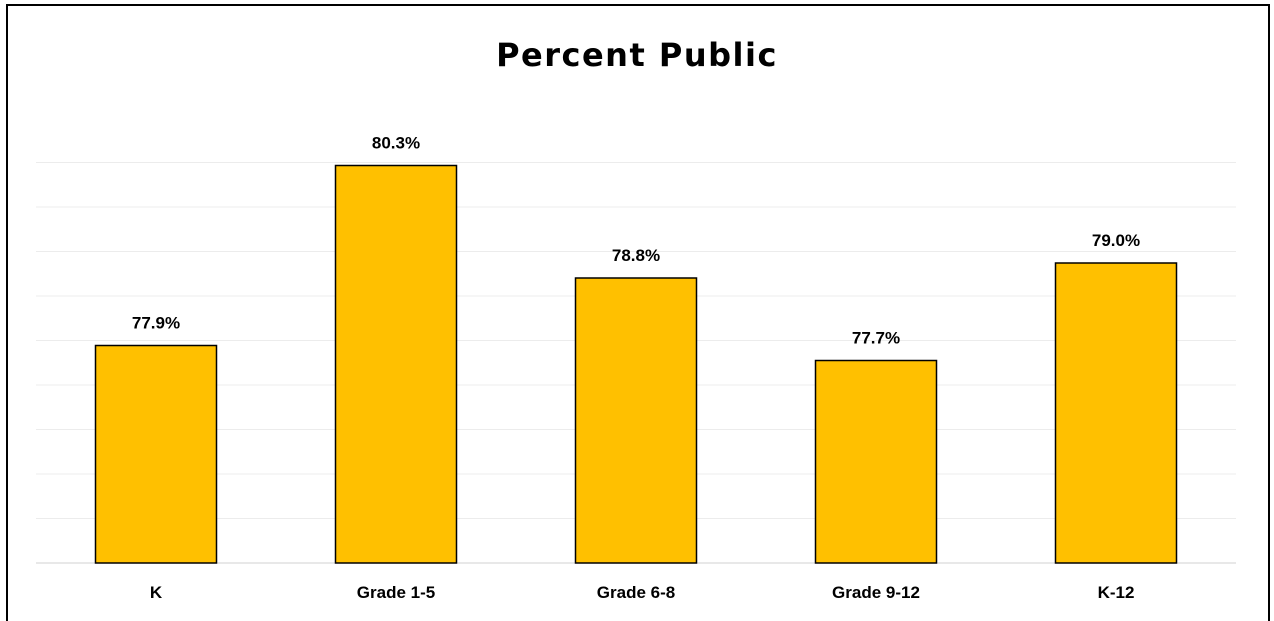  I want to click on x-tick-label: K, so click(156, 592).